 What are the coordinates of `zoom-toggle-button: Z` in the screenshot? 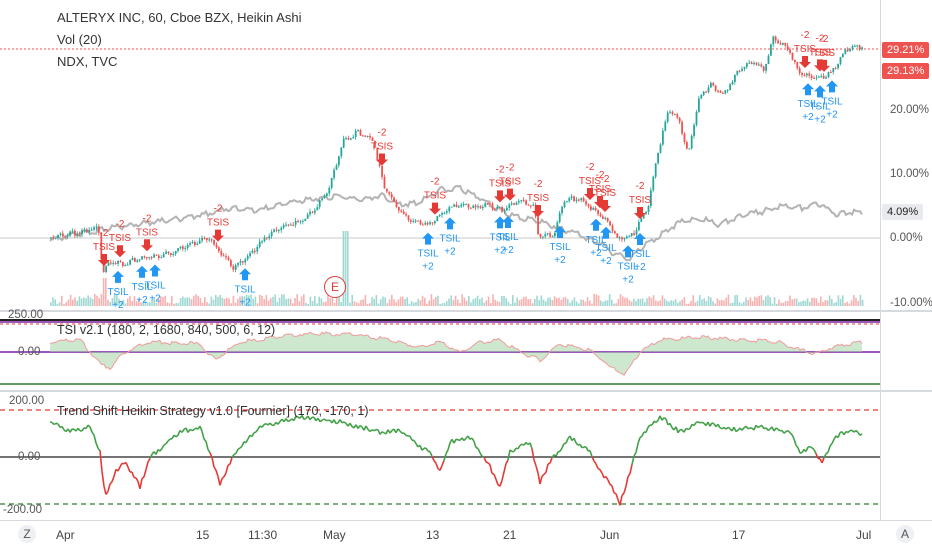 It's located at (27, 534).